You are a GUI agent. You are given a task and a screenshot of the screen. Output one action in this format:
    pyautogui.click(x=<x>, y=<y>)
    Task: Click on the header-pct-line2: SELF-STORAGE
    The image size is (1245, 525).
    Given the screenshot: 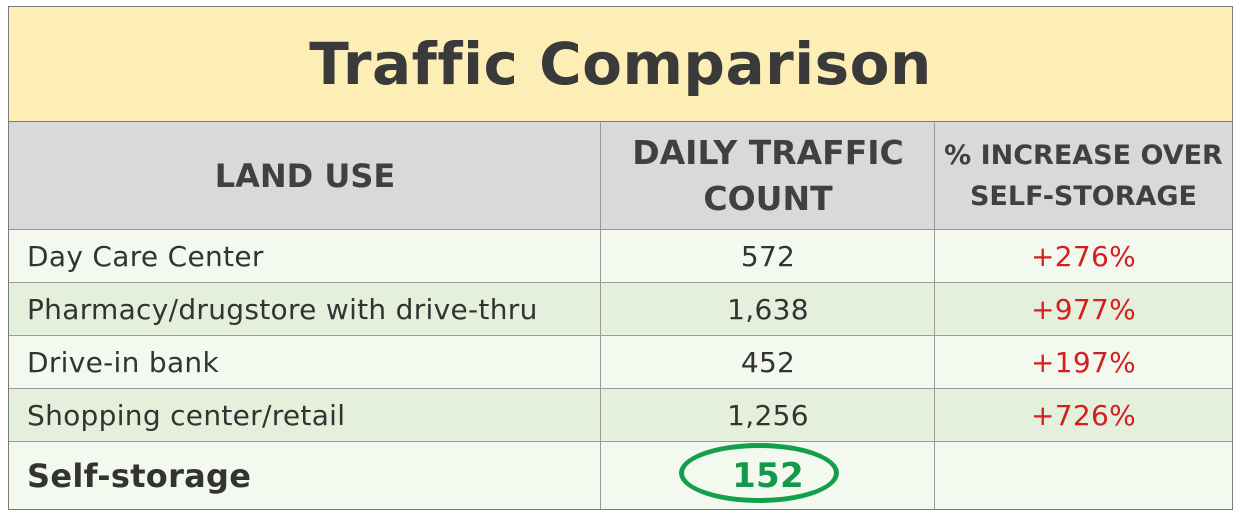 What is the action you would take?
    pyautogui.click(x=1083, y=196)
    